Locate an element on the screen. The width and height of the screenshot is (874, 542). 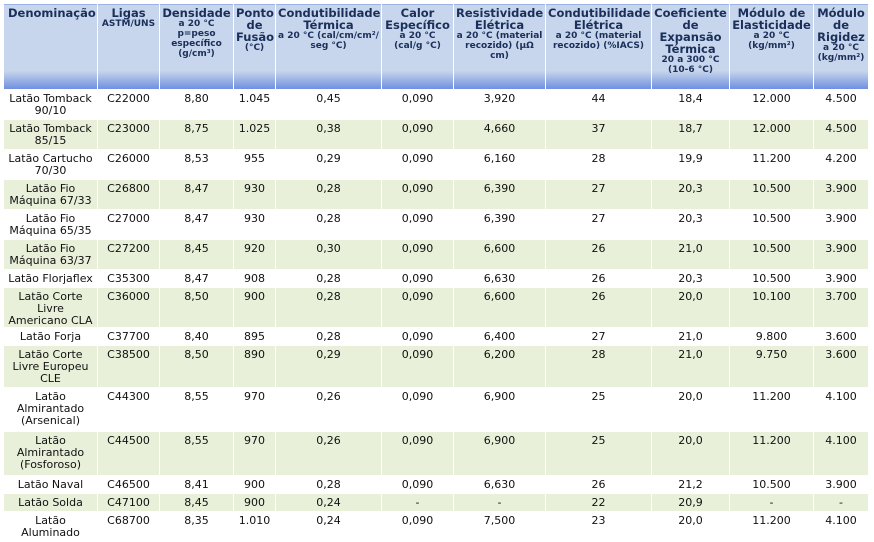
table-cell: 6,900 is located at coordinates (499, 453).